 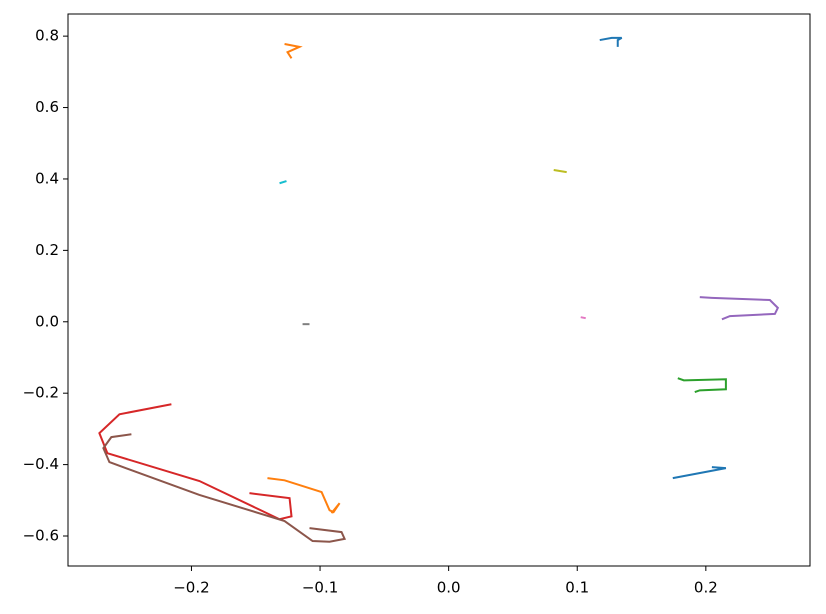 I want to click on y-tick-label: −0.2, so click(x=41, y=393).